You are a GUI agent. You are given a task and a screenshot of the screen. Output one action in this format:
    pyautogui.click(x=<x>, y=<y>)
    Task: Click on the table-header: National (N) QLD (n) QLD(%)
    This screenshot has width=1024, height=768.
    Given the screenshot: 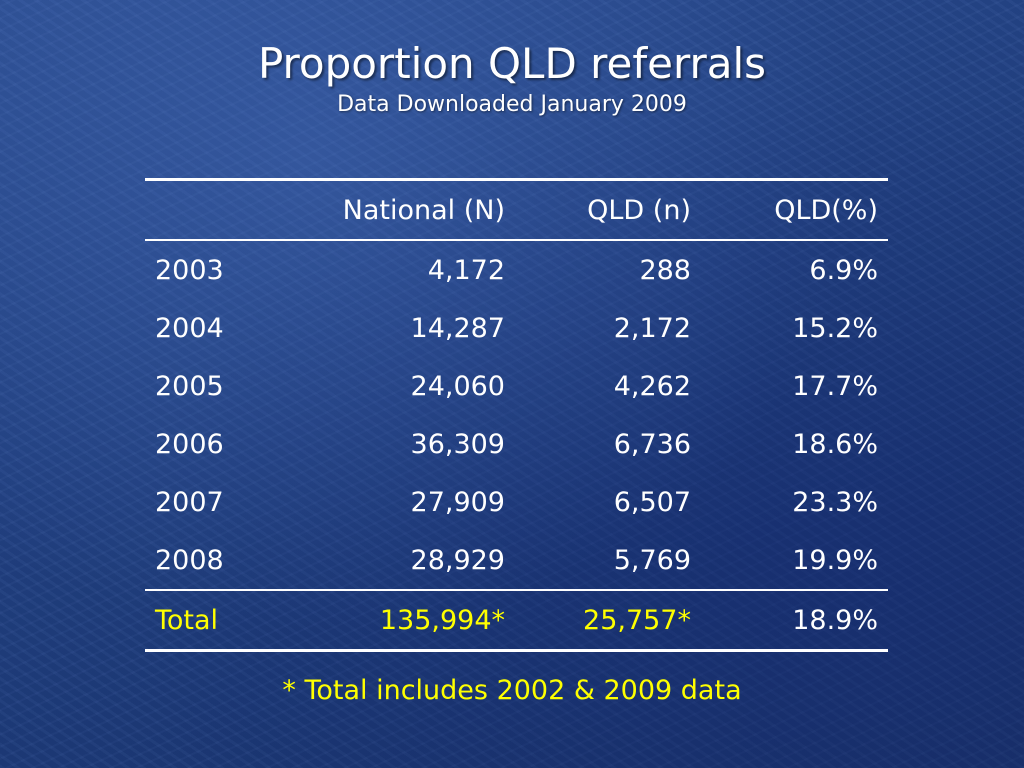 What is the action you would take?
    pyautogui.click(x=516, y=210)
    